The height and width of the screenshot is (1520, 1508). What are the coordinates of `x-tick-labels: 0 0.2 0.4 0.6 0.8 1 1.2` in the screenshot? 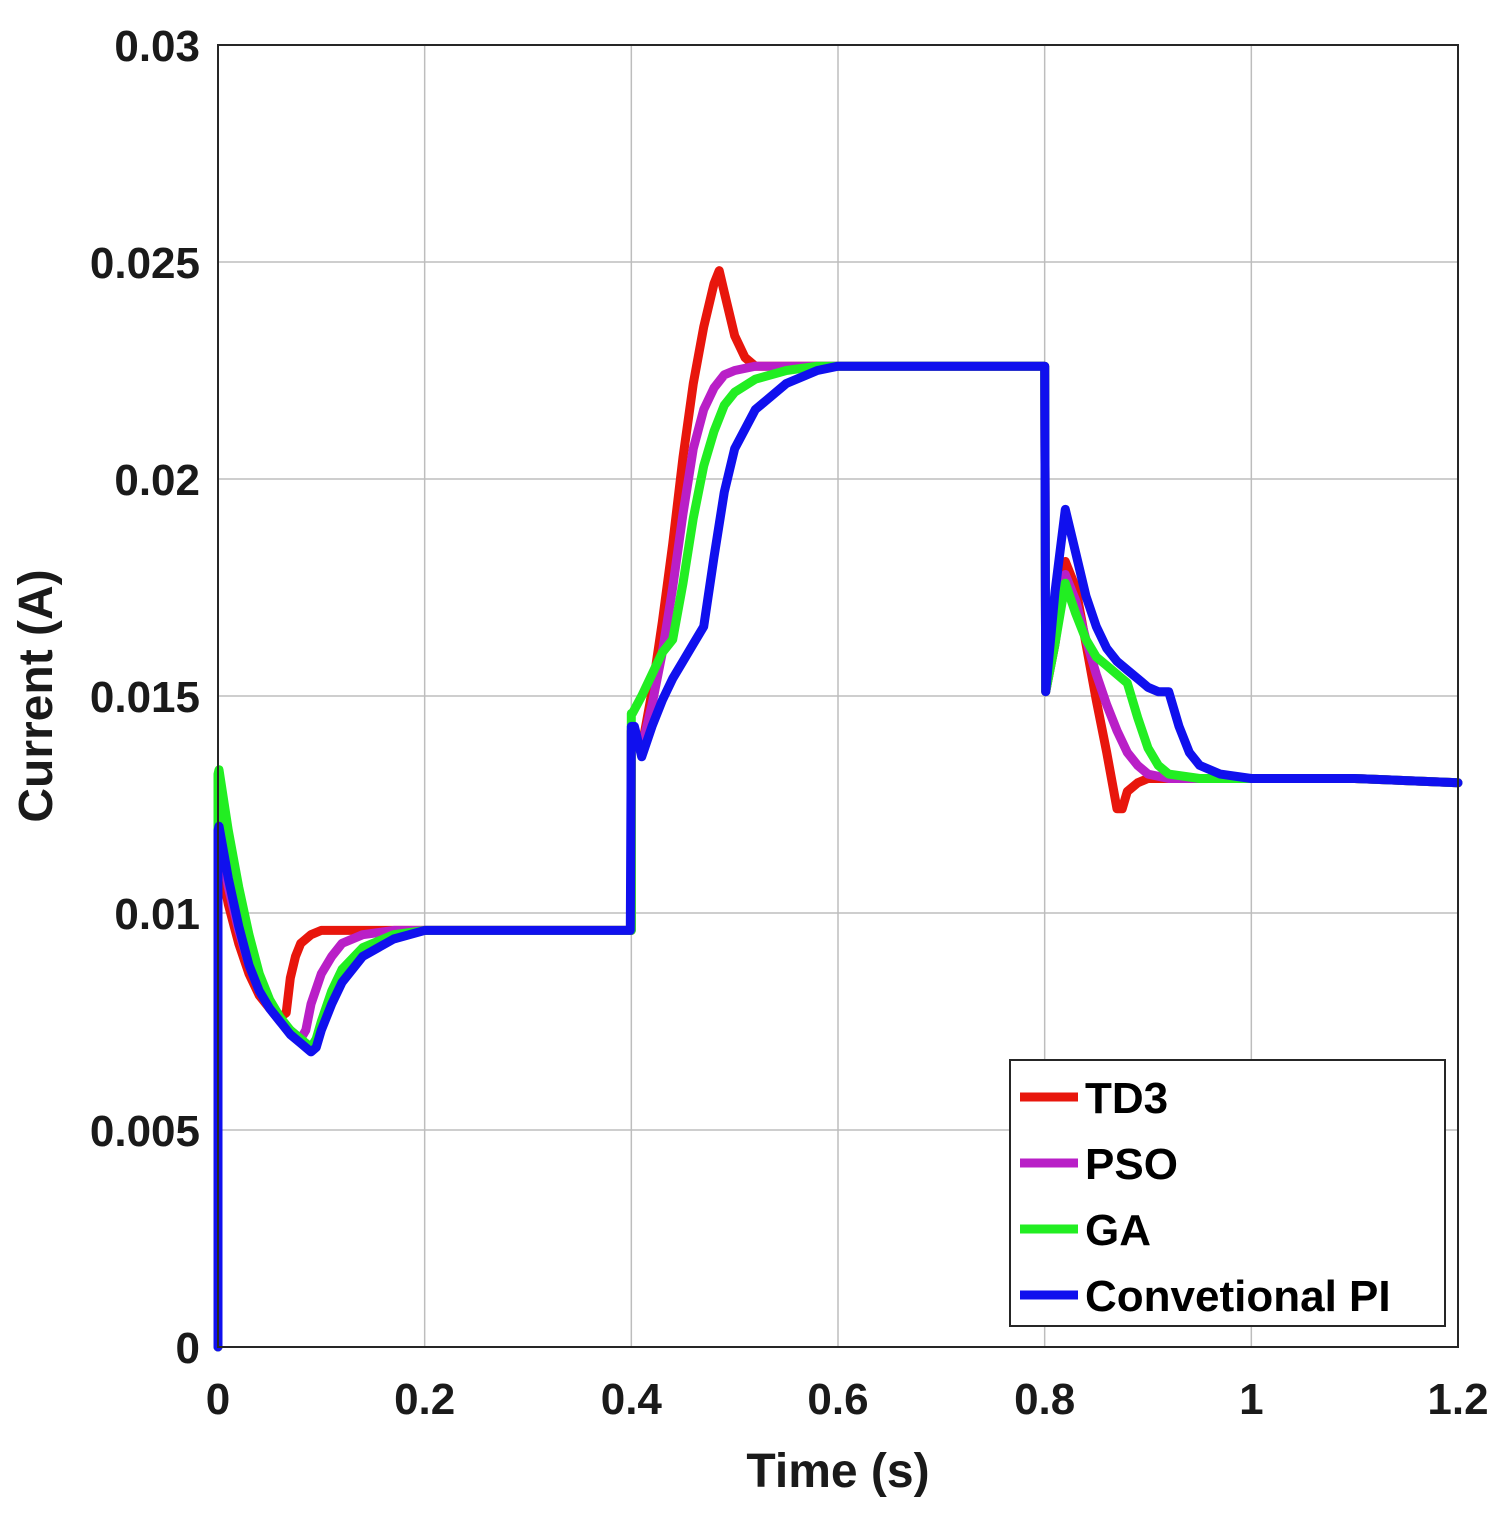 It's located at (847, 1399).